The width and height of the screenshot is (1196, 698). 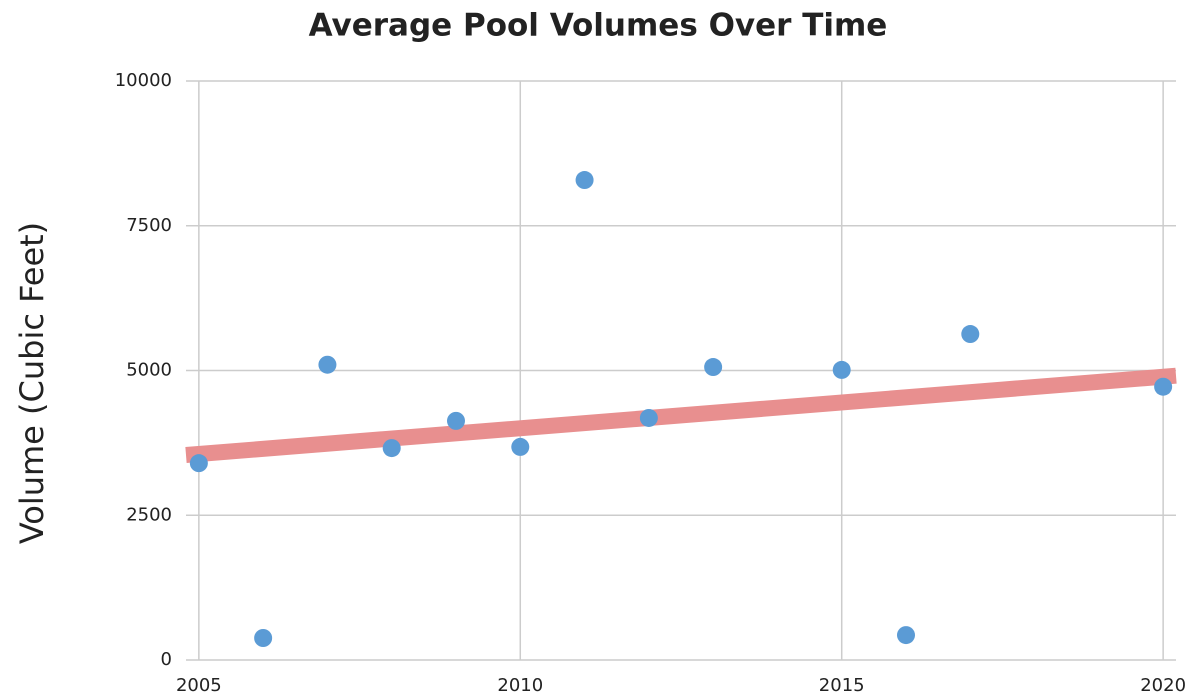 I want to click on y-tick-label: 7500, so click(x=149, y=225).